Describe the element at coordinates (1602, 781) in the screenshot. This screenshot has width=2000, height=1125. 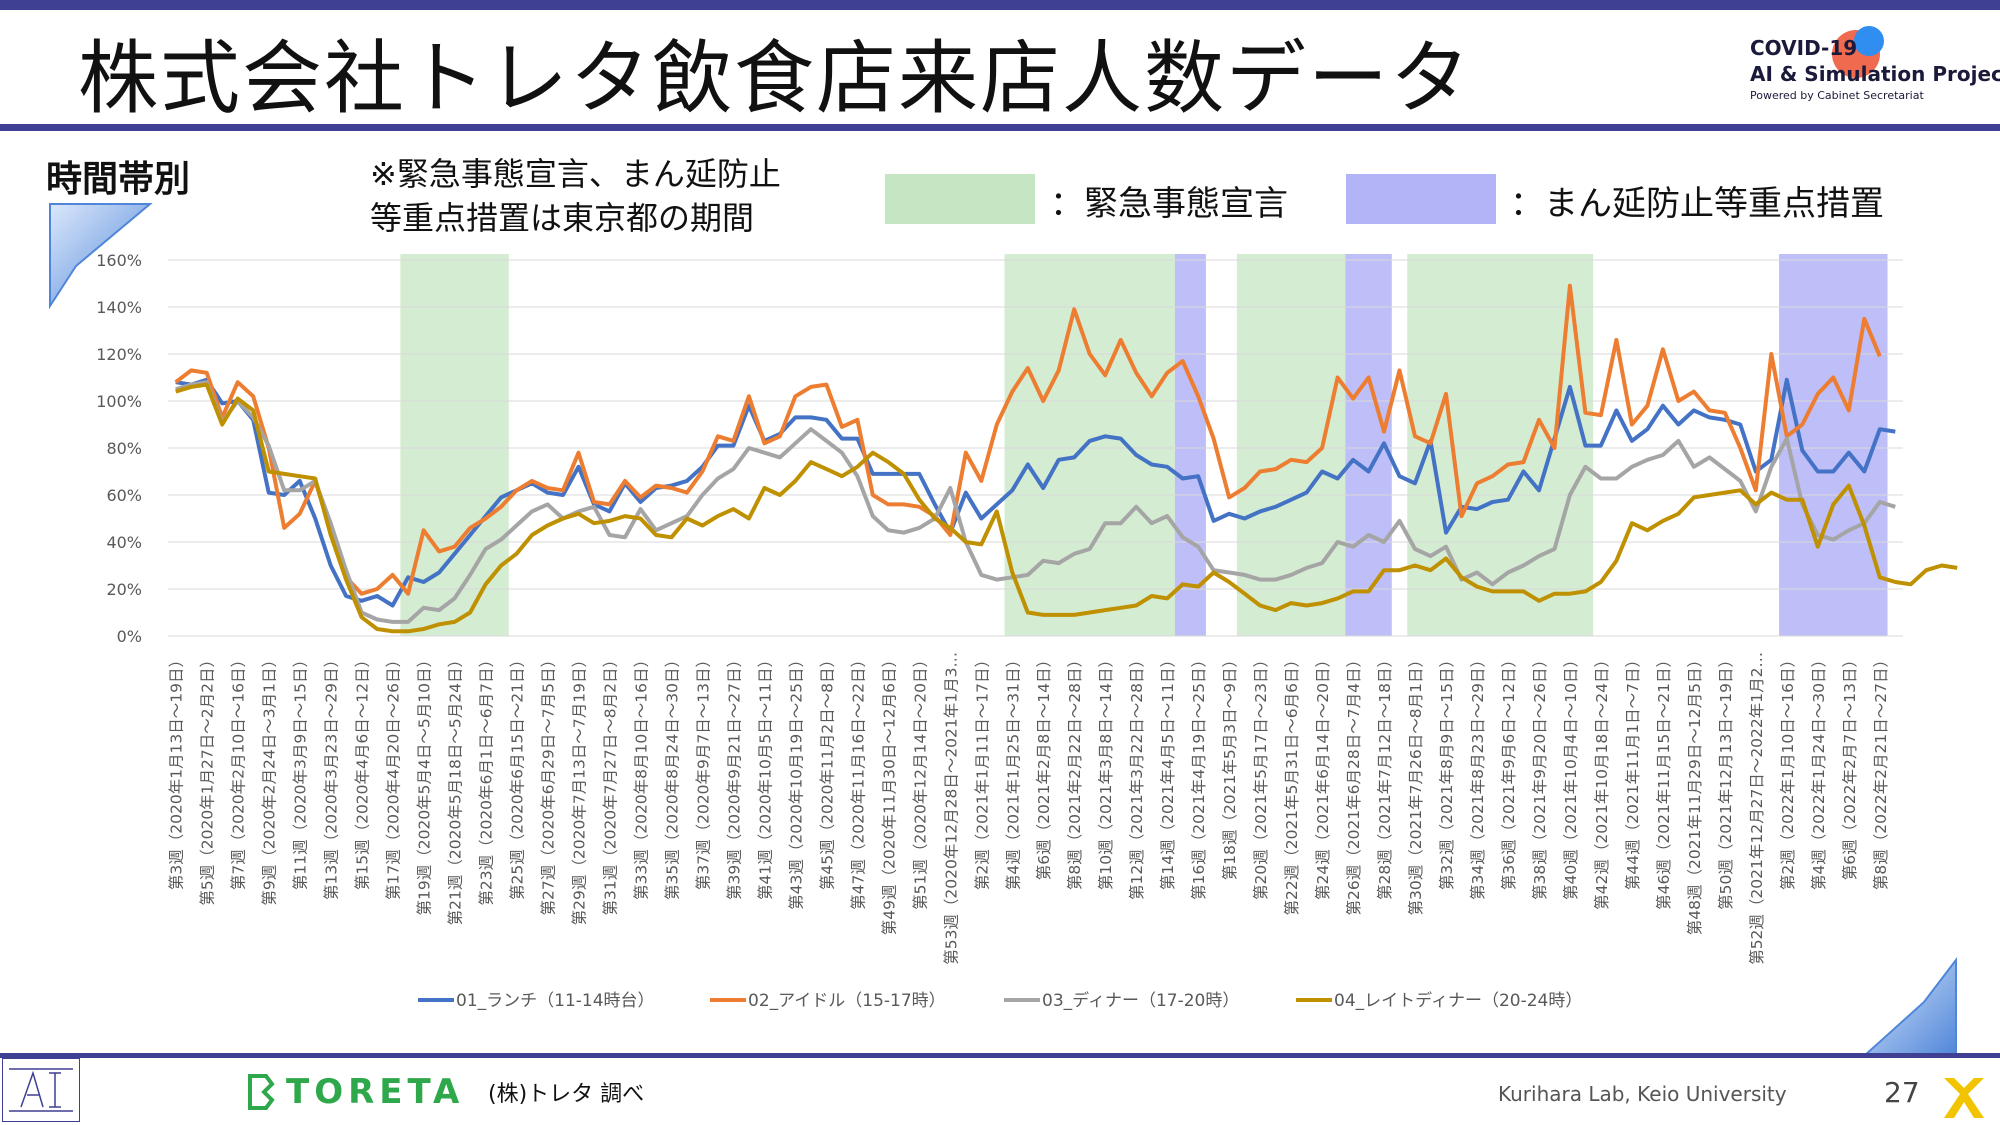
I see `x-tick-label: 第42週（2021年10月18日～24日）` at that location.